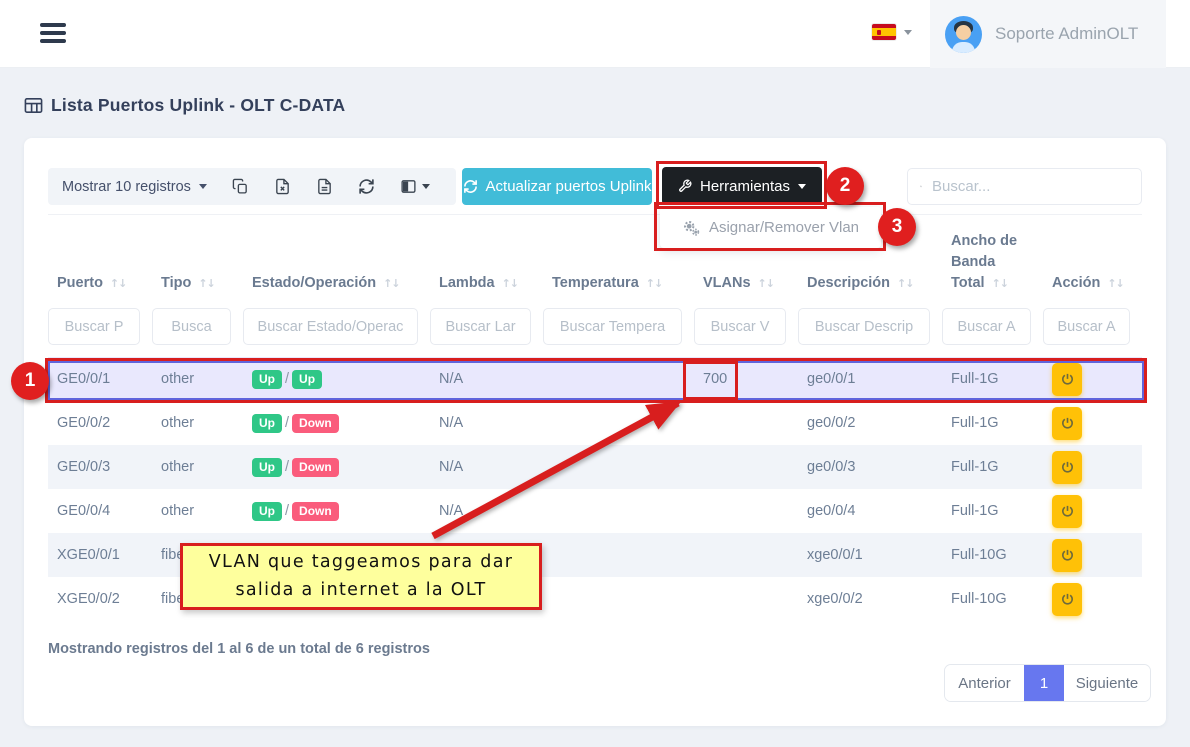  I want to click on col-lambda: Lambda ↑↓, so click(479, 282).